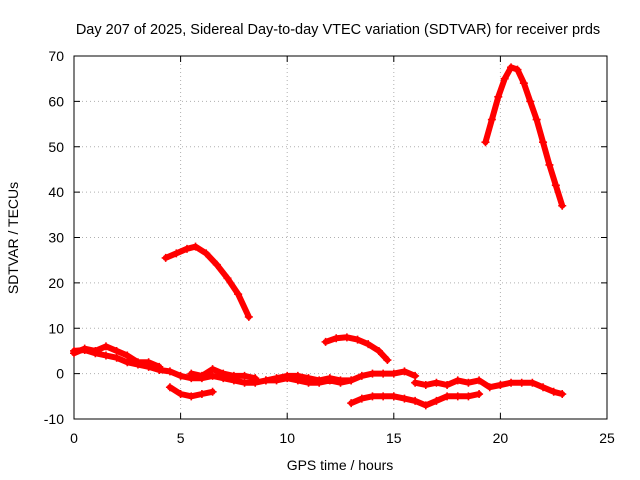  What do you see at coordinates (56, 328) in the screenshot?
I see `y-tick-label: 10` at bounding box center [56, 328].